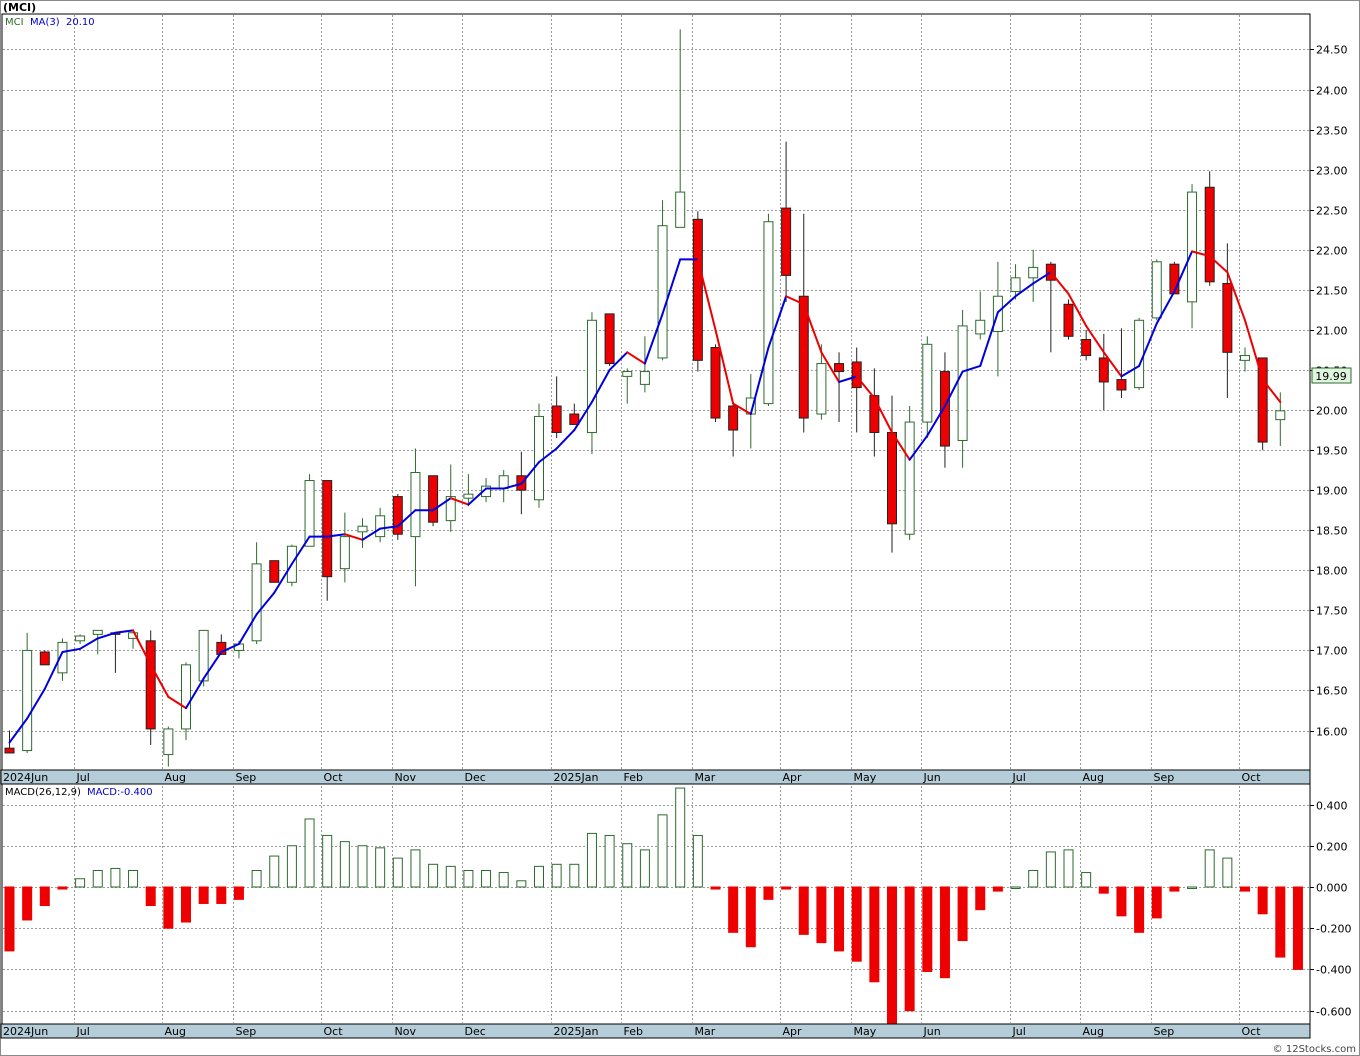  Describe the element at coordinates (1333, 970) in the screenshot. I see `macd-tick-label: -0.400` at that location.